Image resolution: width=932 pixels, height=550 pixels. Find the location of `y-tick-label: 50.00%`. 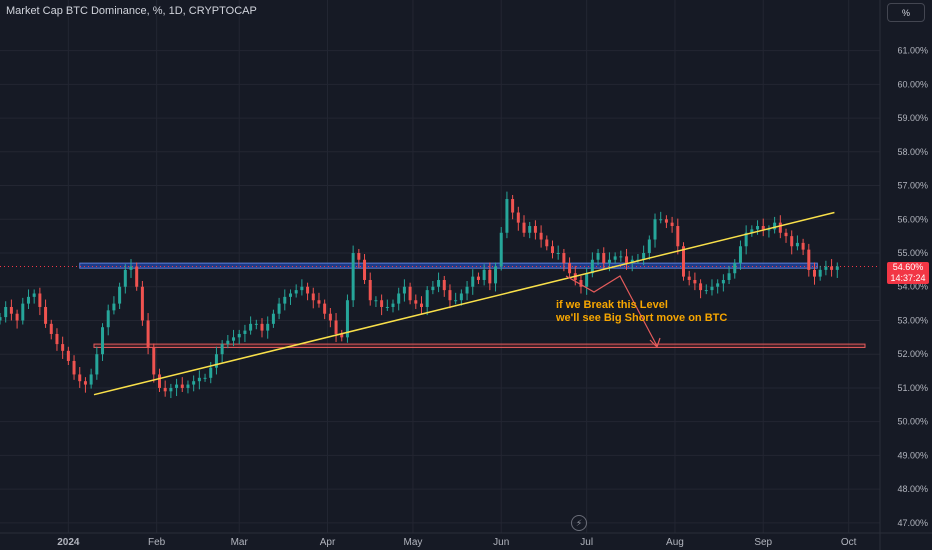

y-tick-label: 50.00% is located at coordinates (912, 422).